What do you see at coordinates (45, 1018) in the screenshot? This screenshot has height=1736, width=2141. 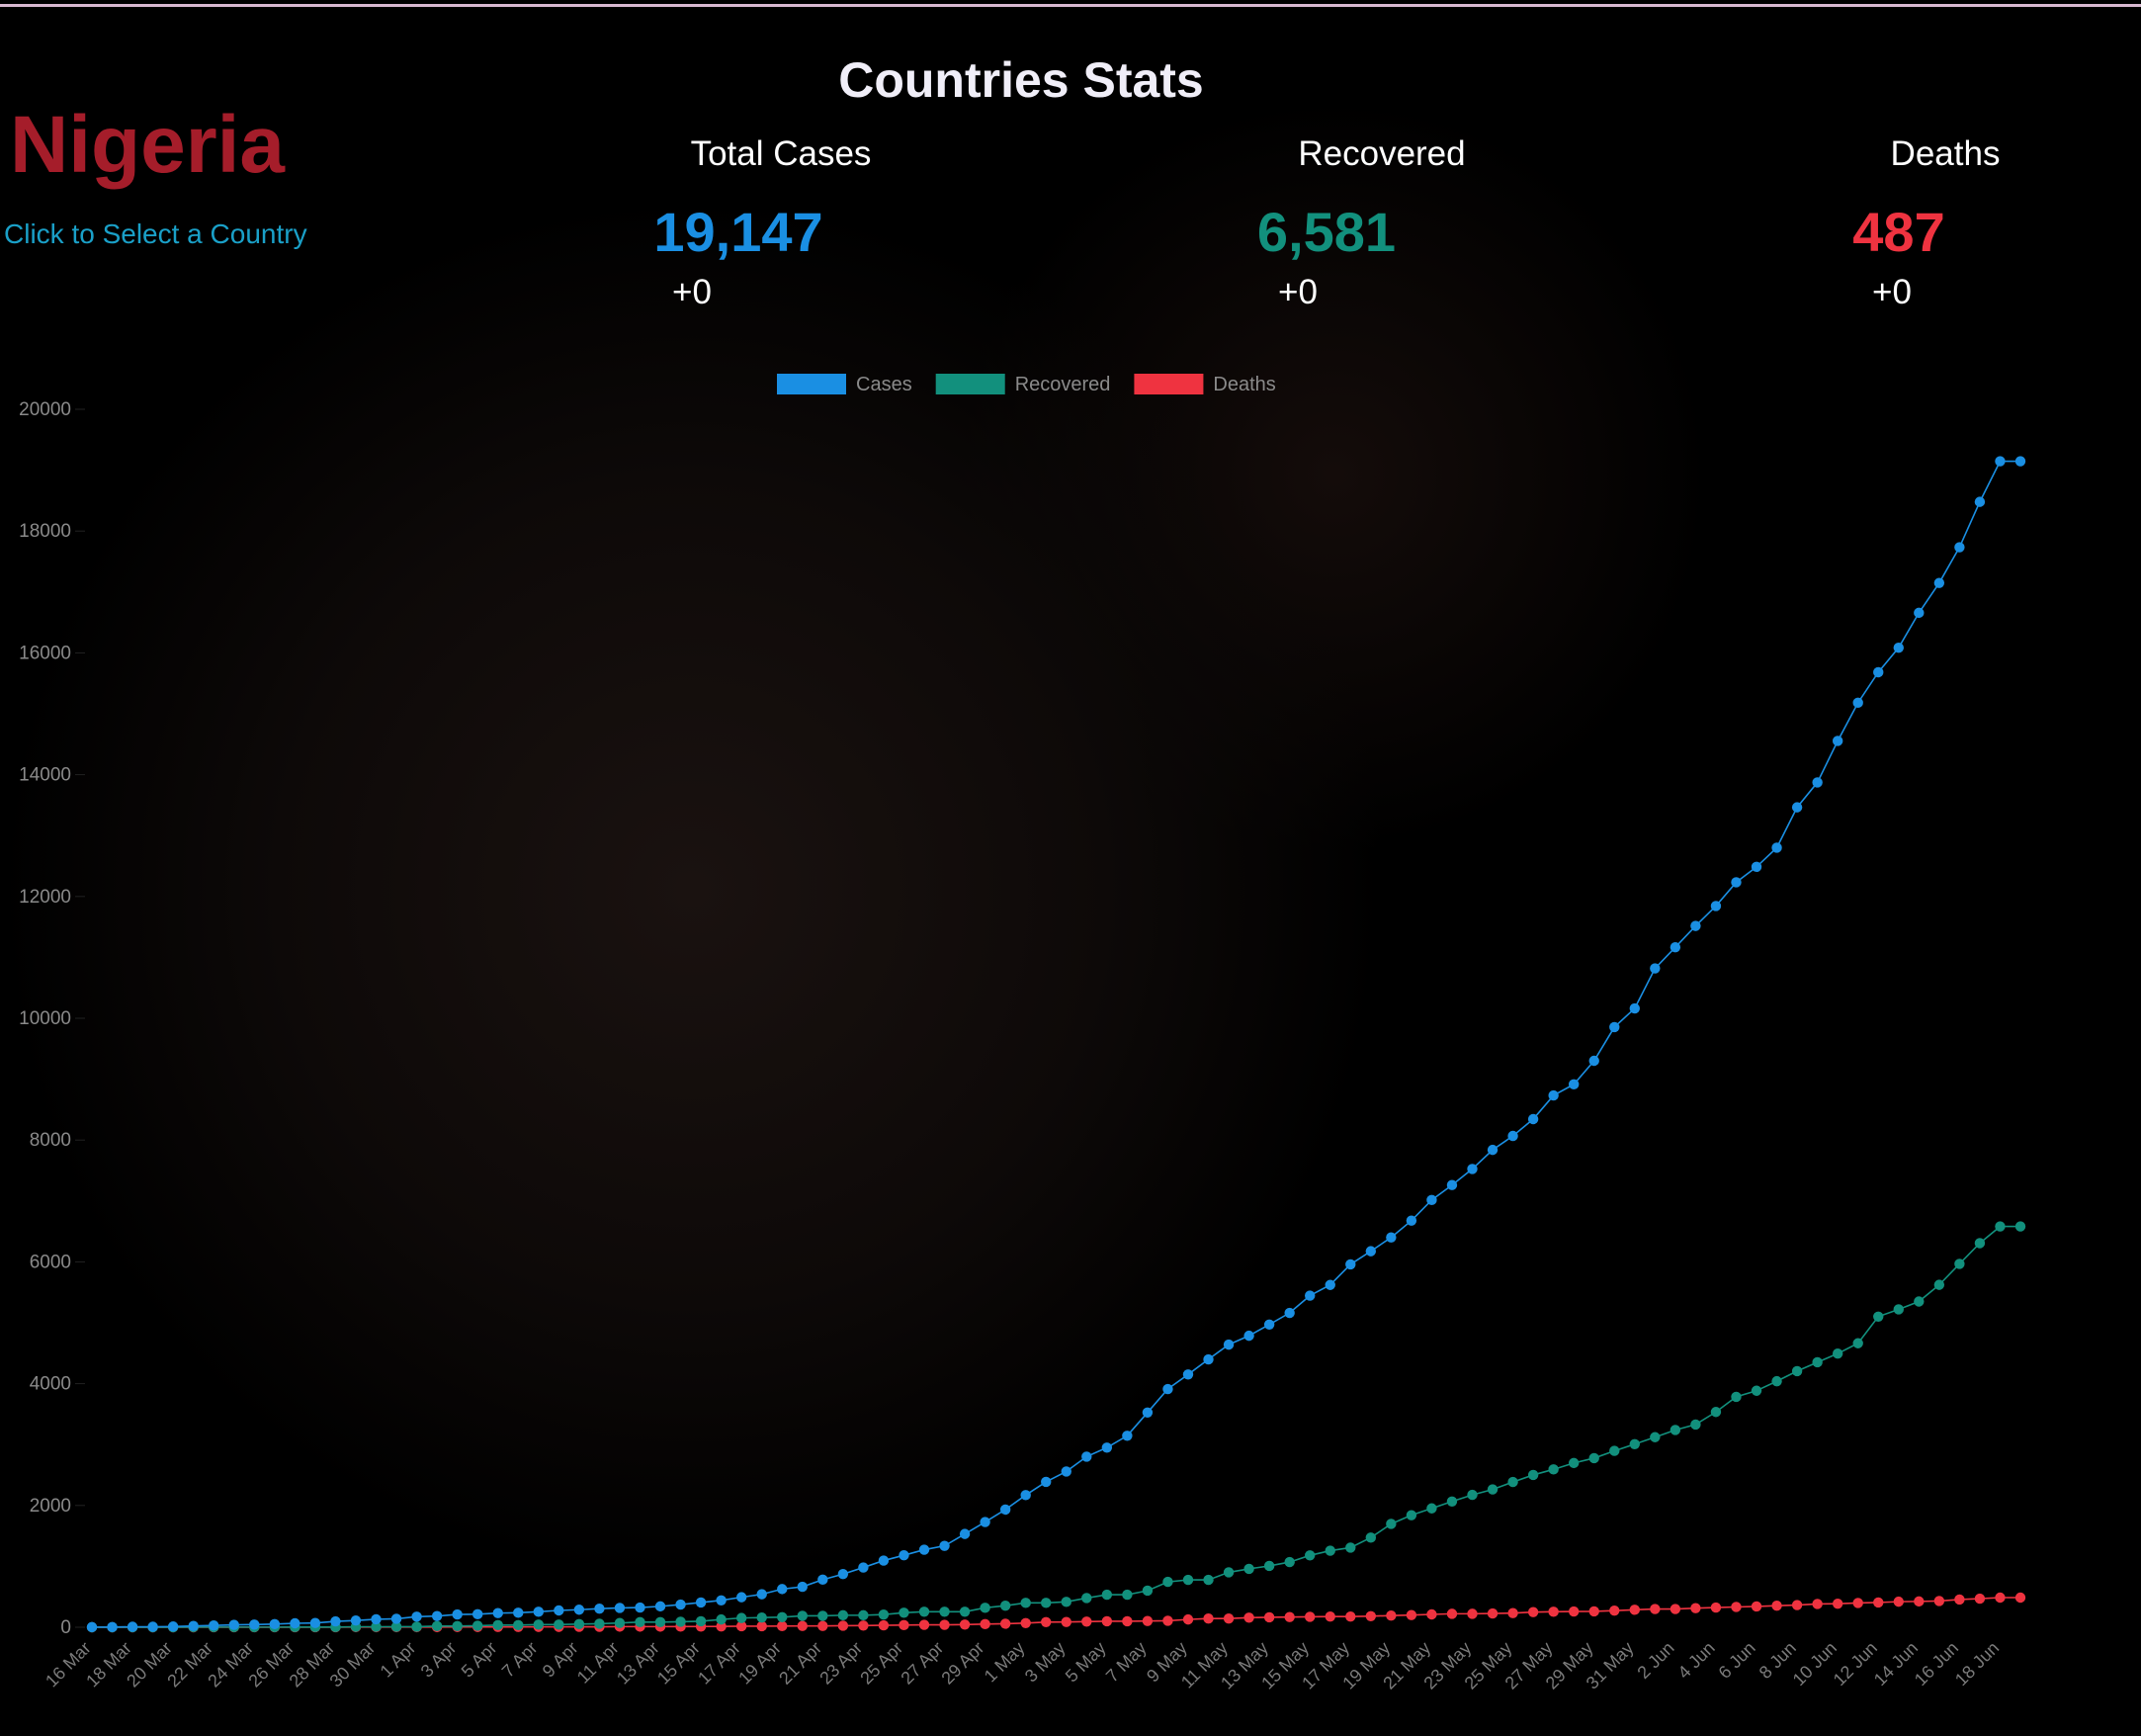 I see `y-tick-label: 10000` at bounding box center [45, 1018].